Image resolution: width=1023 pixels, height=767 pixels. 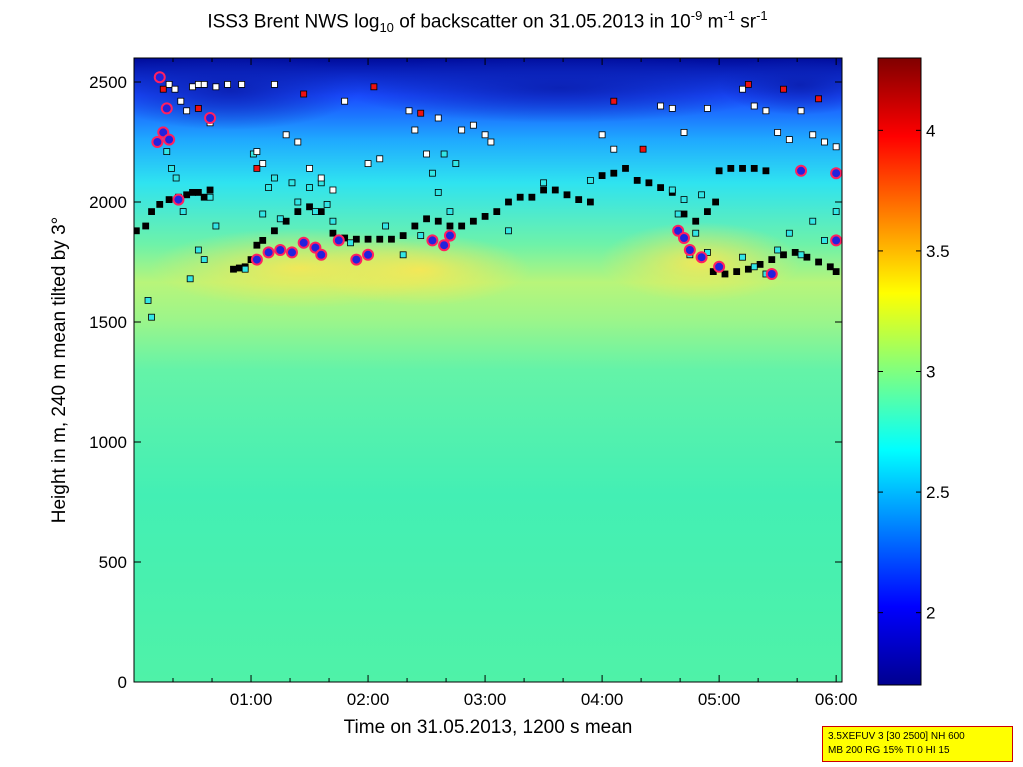 What do you see at coordinates (938, 492) in the screenshot?
I see `colorbar-tick-label: 2.5` at bounding box center [938, 492].